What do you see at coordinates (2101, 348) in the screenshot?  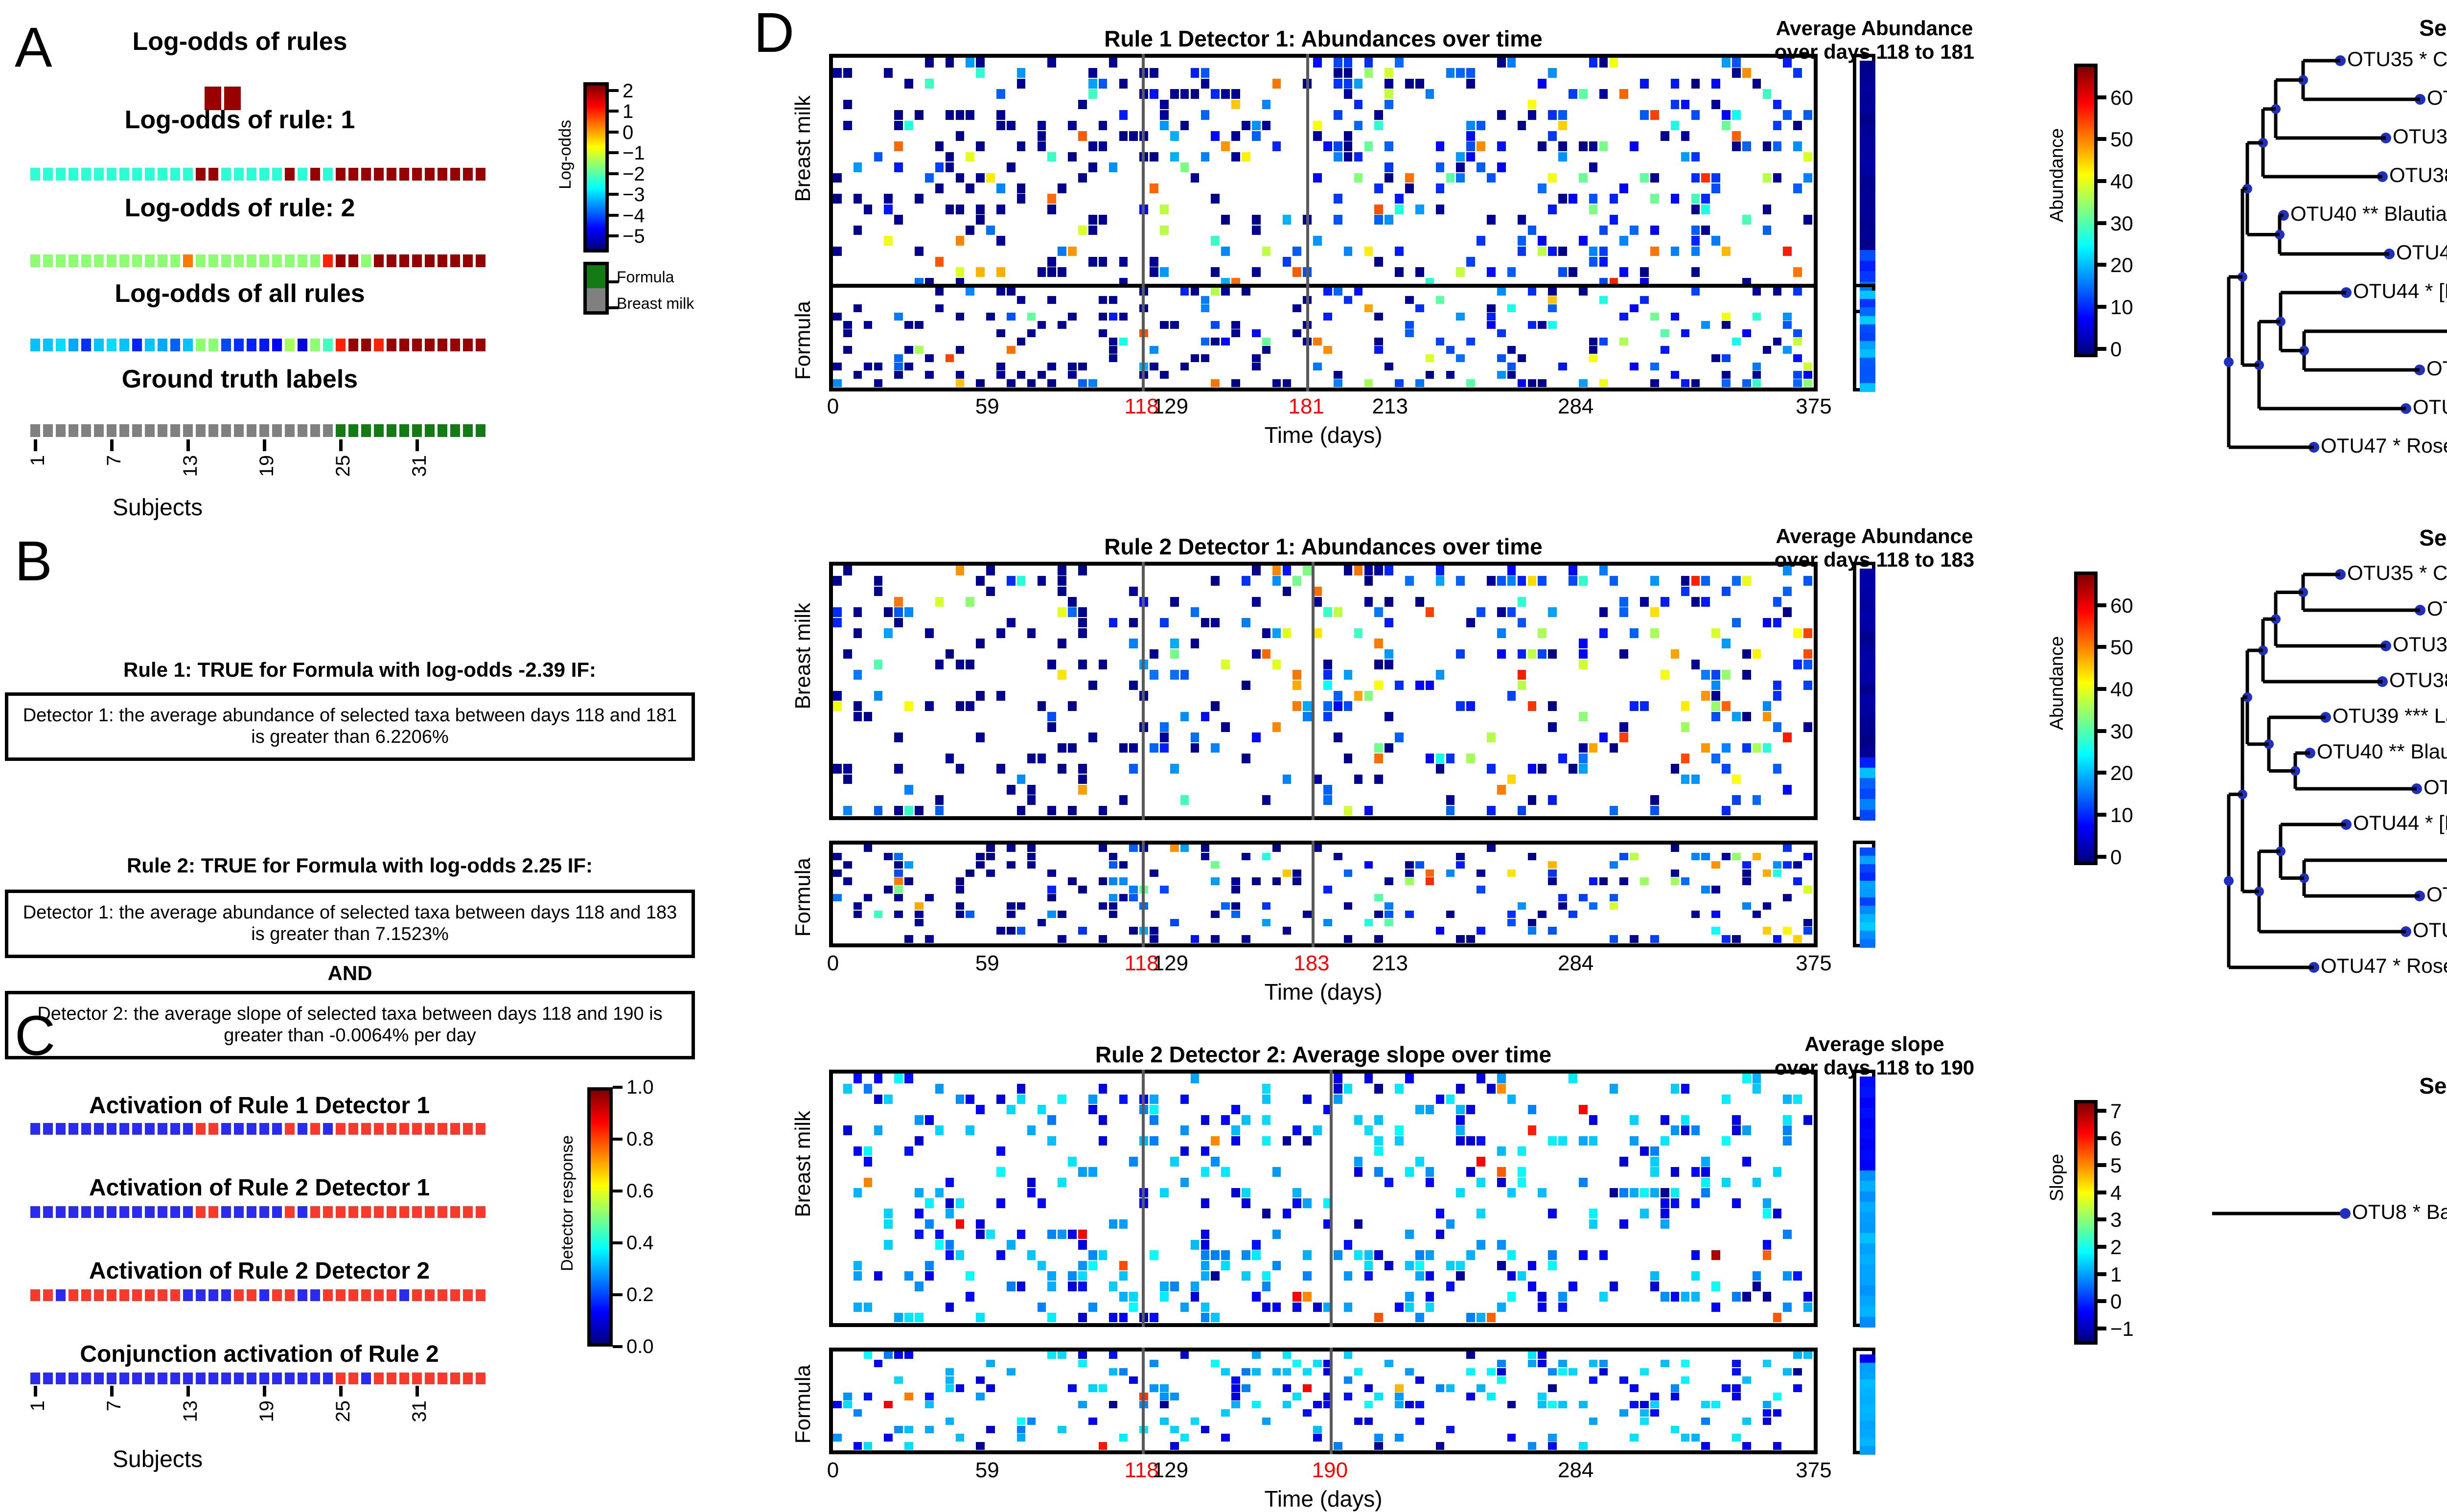 I see `panel-d-colorbar-tick` at bounding box center [2101, 348].